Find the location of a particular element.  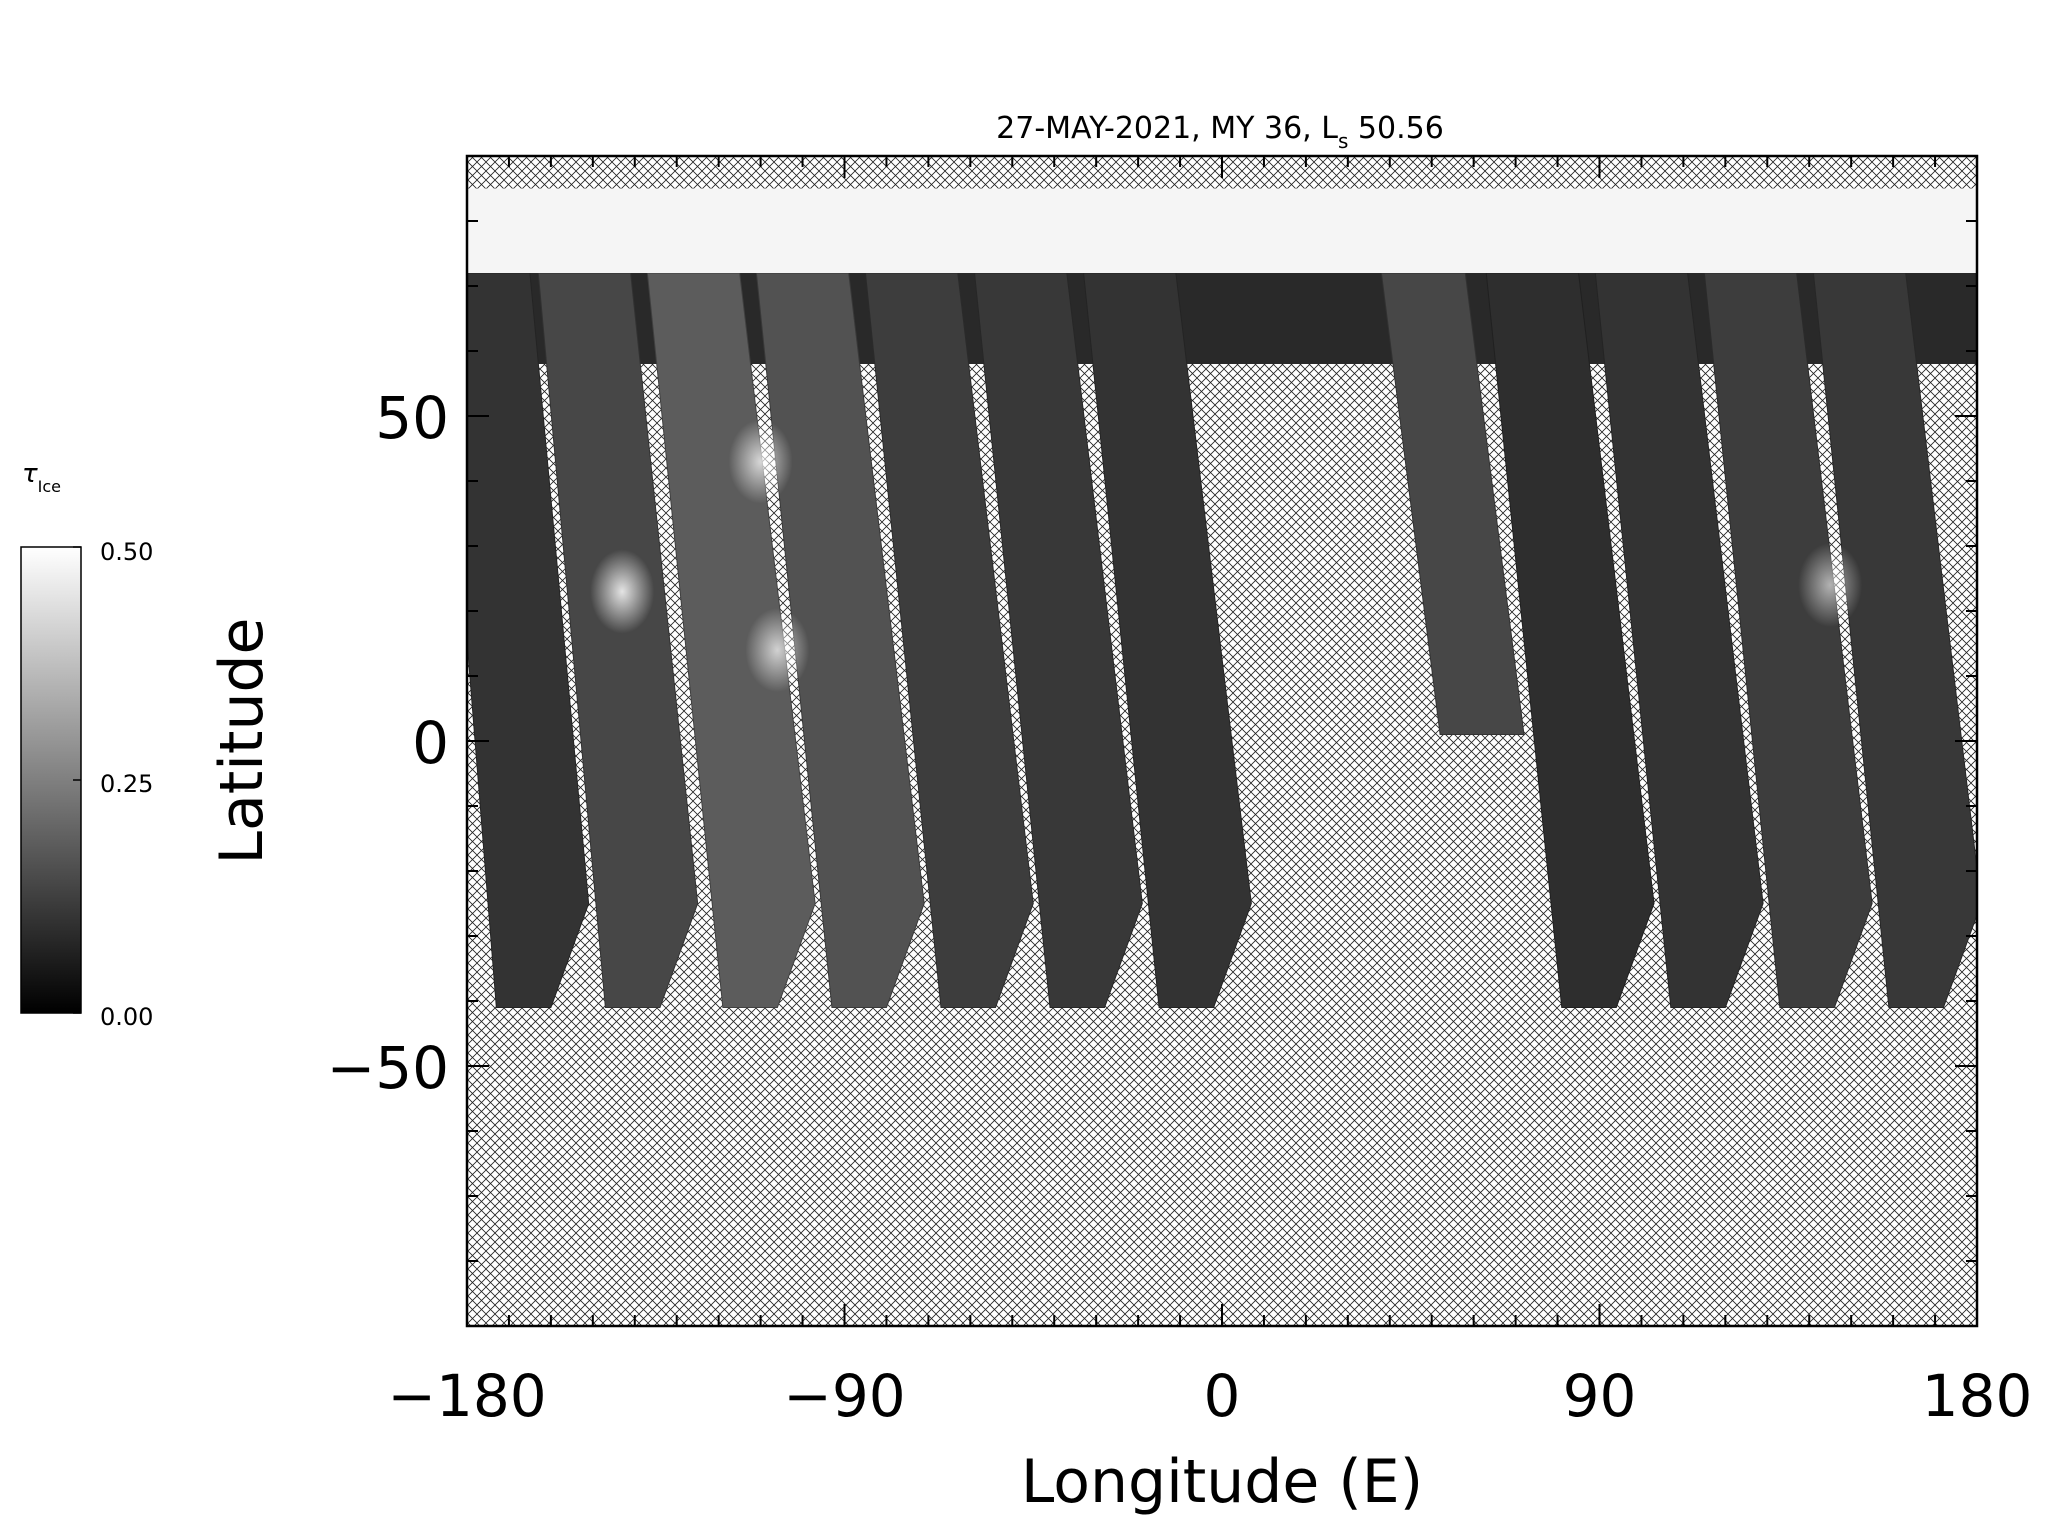

chart-title: 27-MAY-2021, MY 36, Ls 50.56 is located at coordinates (1220, 132).